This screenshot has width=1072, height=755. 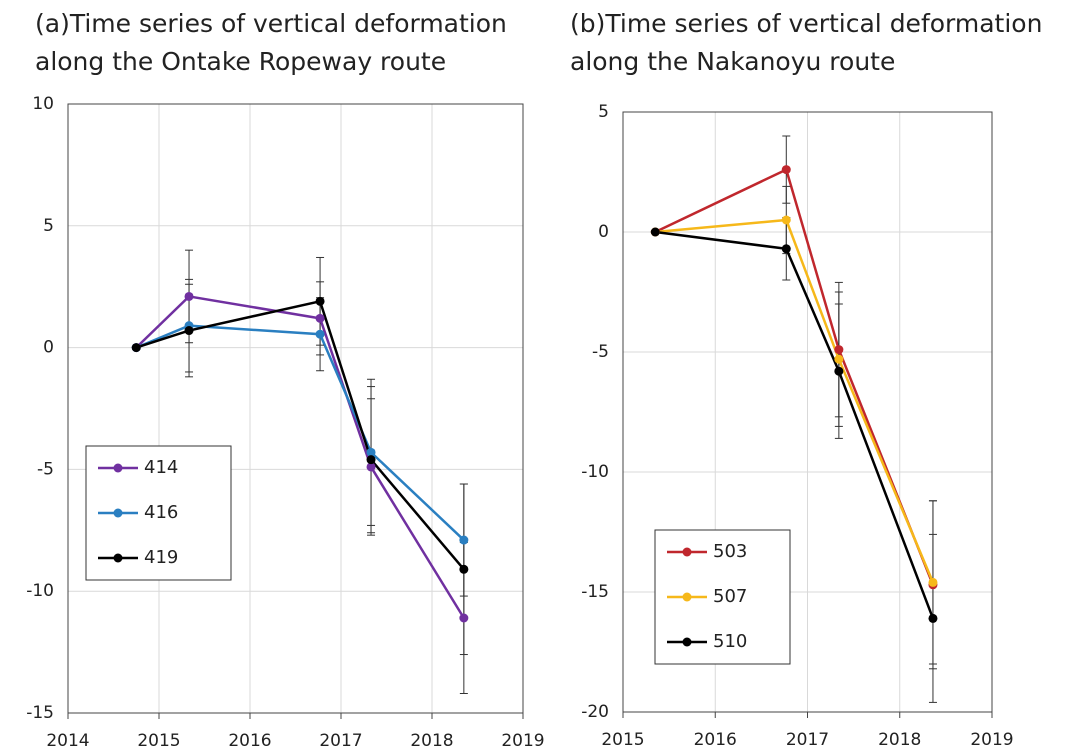 I want to click on chart-title: along the Nakanoyu route, so click(x=732, y=61).